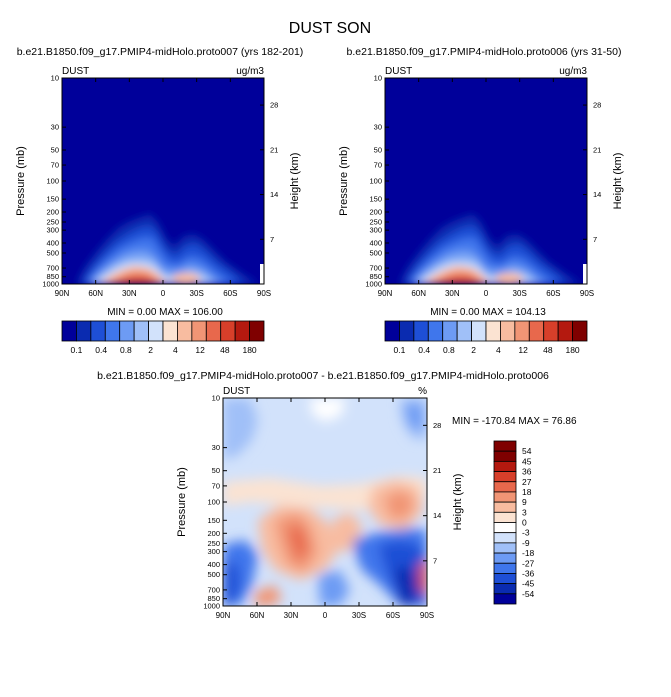  What do you see at coordinates (527, 461) in the screenshot?
I see `colorbar-label: 45` at bounding box center [527, 461].